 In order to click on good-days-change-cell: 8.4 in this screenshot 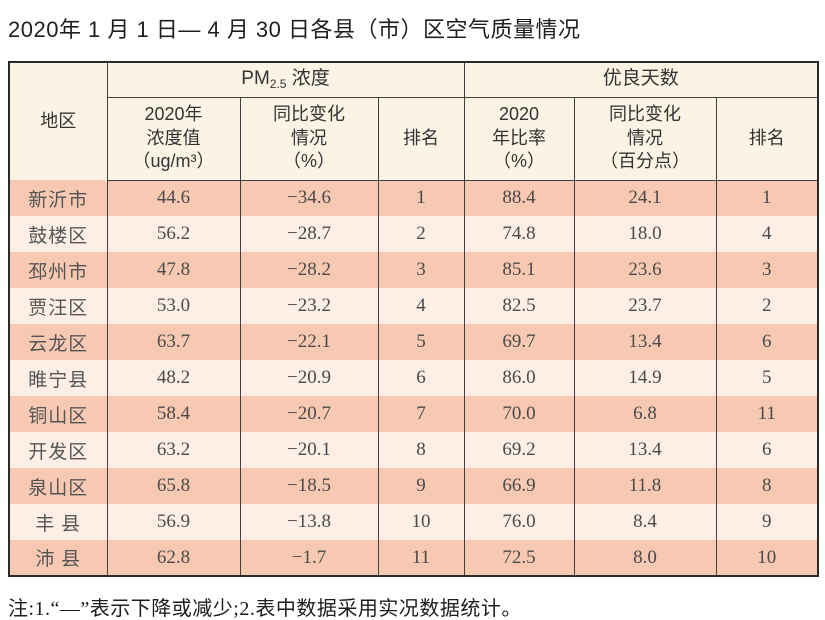, I will do `click(645, 522)`.